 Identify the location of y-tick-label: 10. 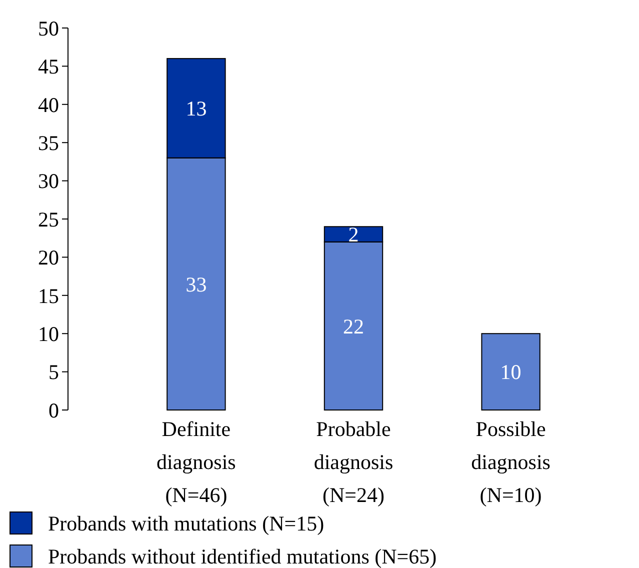
(48, 334).